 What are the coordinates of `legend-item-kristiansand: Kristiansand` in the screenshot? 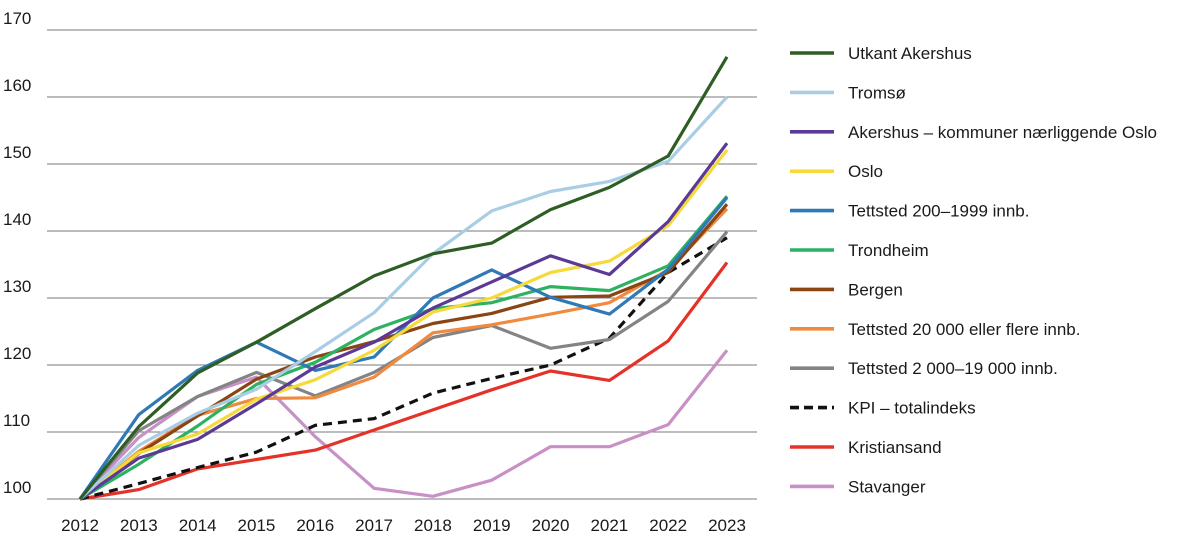 It's located at (866, 447).